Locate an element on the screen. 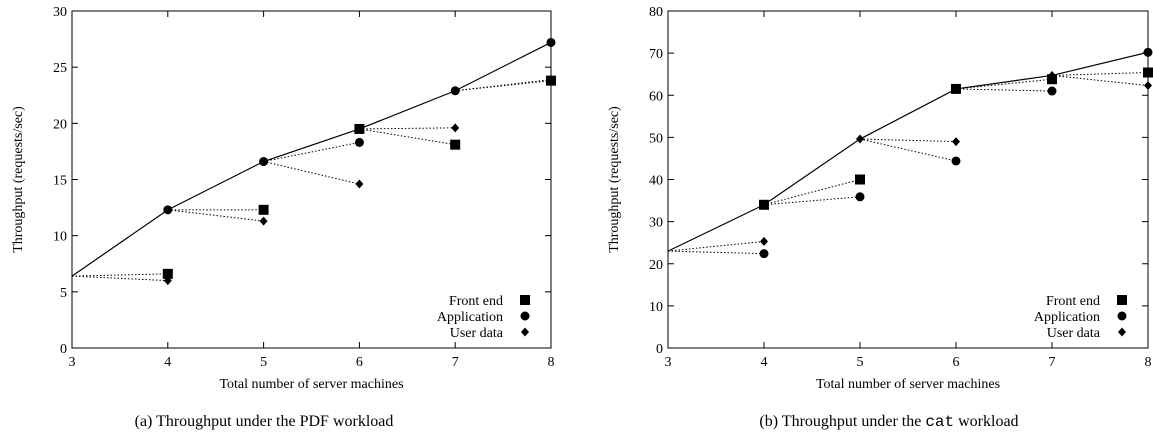  y-tick-label: 50 is located at coordinates (656, 138).